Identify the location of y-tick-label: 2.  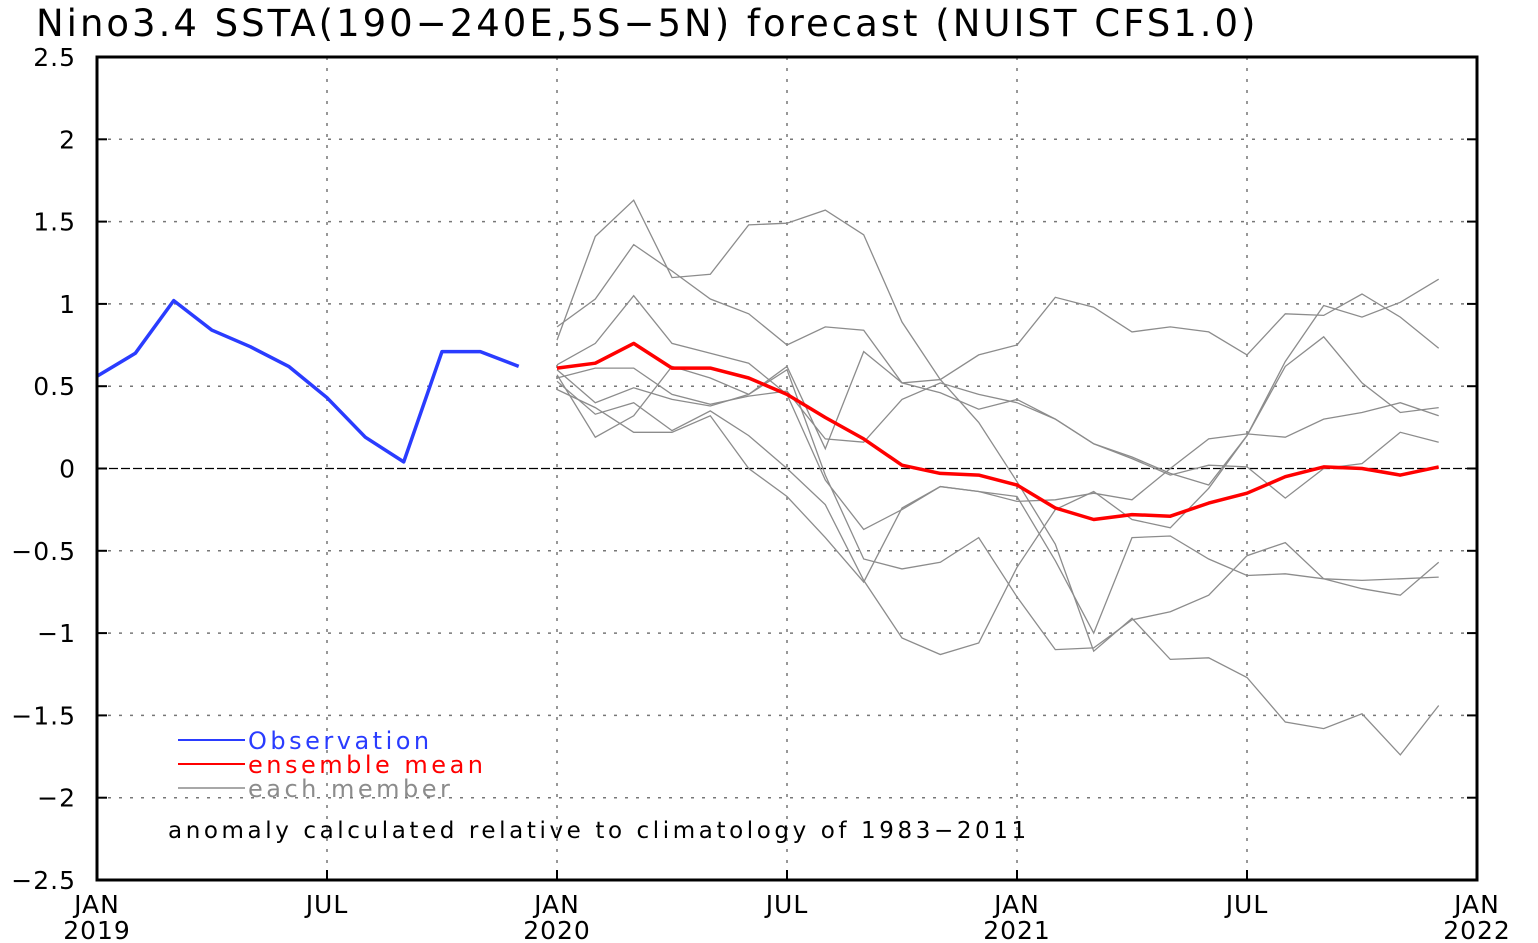
(67, 139).